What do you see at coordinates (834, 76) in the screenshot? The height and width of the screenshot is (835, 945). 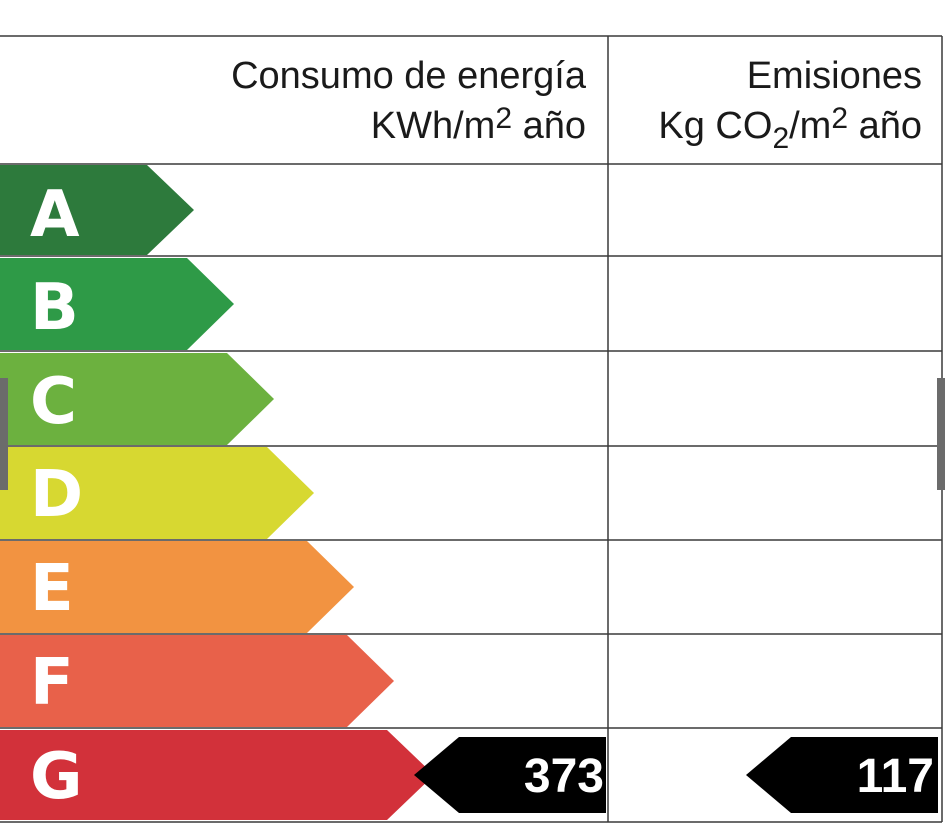 I see `emisiones-title: Emisiones` at bounding box center [834, 76].